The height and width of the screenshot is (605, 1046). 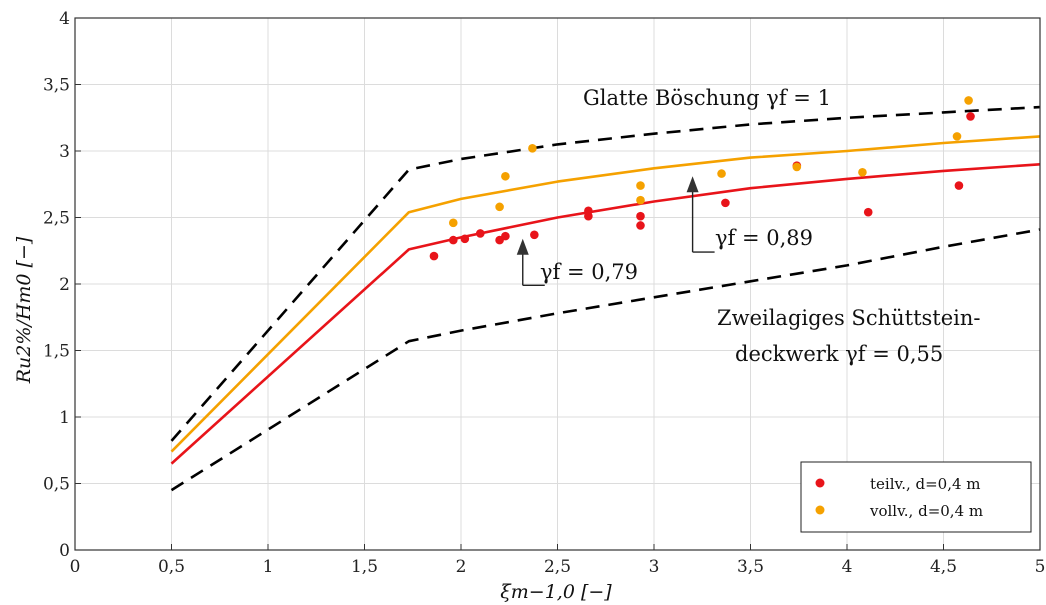 I want to click on x-tick-label-1: 0,5, so click(x=171, y=567).